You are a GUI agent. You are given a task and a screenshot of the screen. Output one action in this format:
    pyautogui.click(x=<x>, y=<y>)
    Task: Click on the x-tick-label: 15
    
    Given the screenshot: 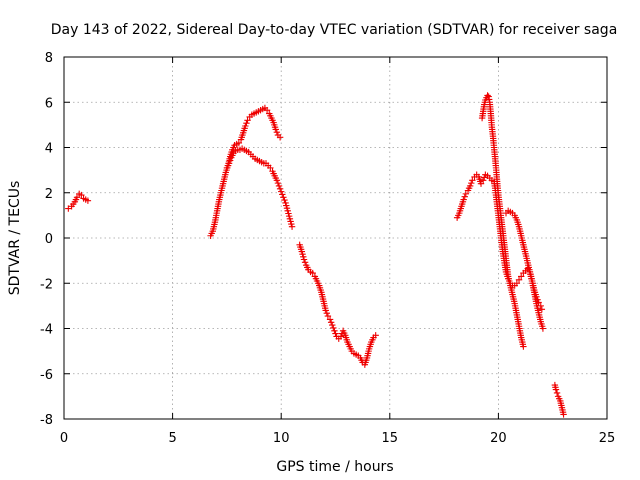 What is the action you would take?
    pyautogui.click(x=390, y=438)
    